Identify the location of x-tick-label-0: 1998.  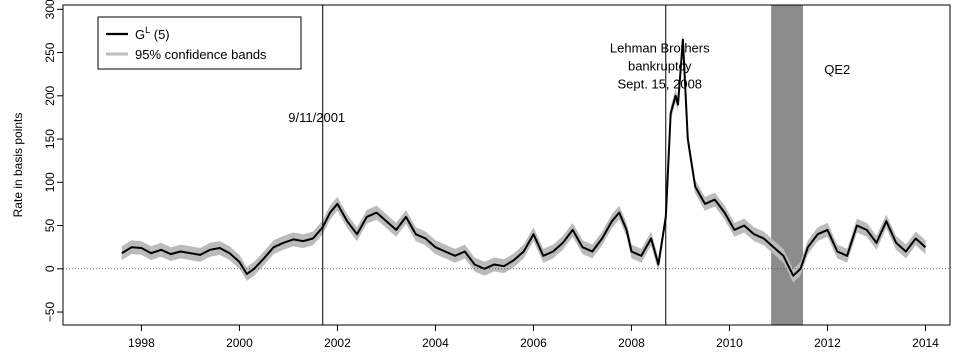
(141, 343).